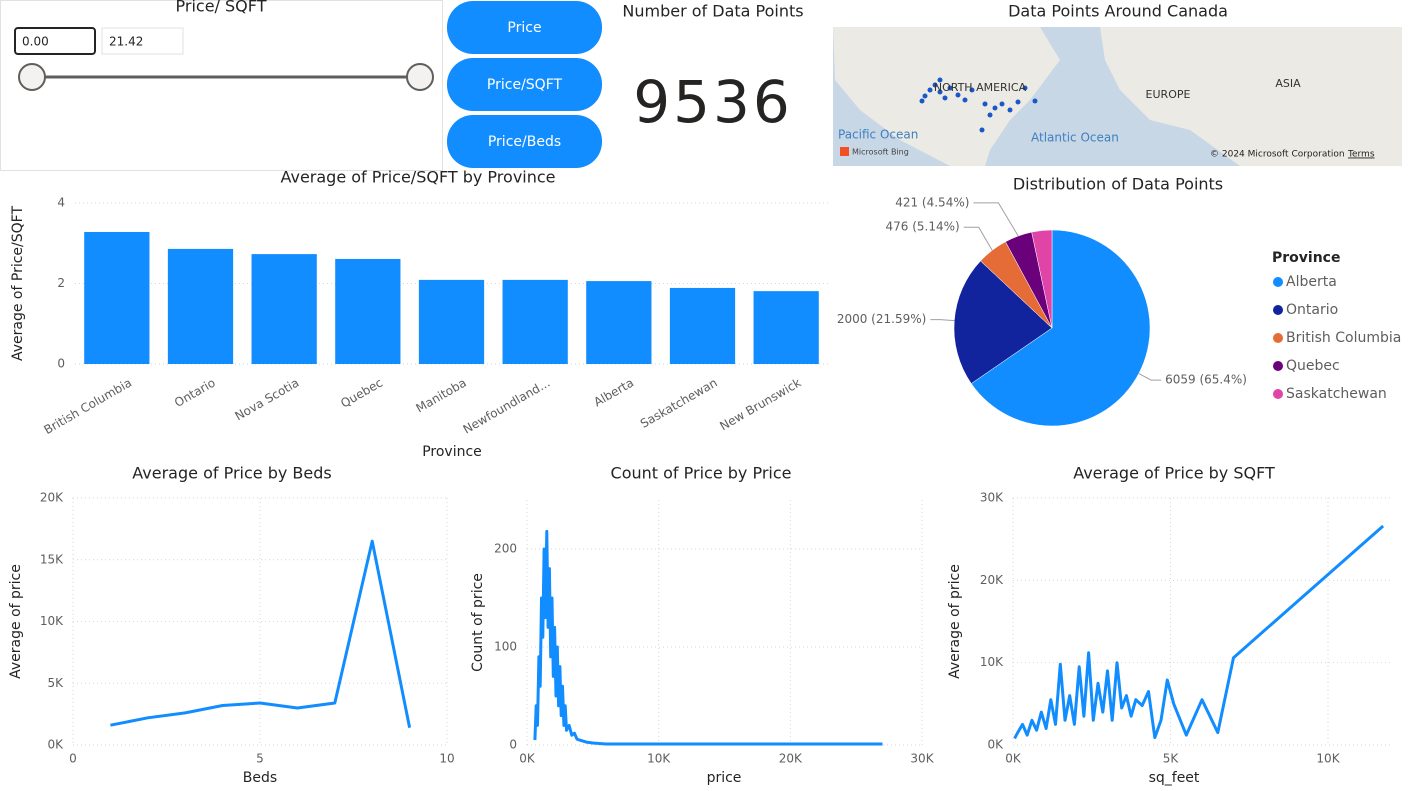 This screenshot has width=1408, height=791. Describe the element at coordinates (446, 759) in the screenshot. I see `x-tick-label: 10` at that location.